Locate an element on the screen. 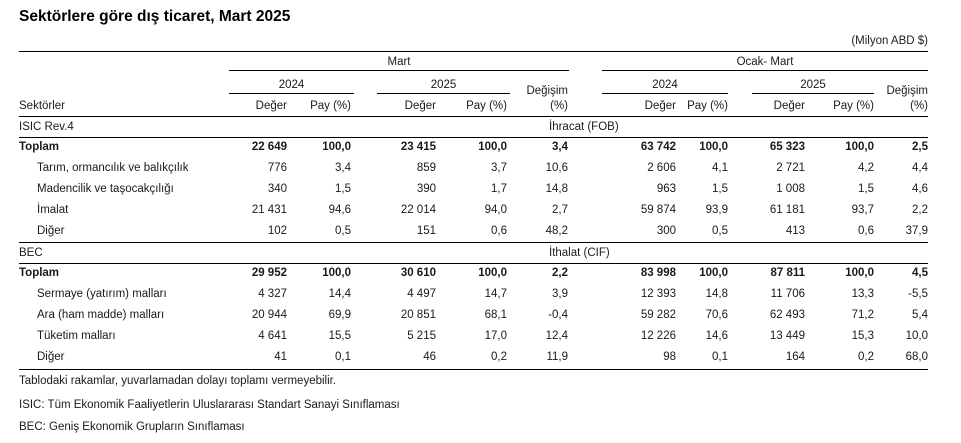 This screenshot has width=961, height=443. table-cell: 340 is located at coordinates (277, 189).